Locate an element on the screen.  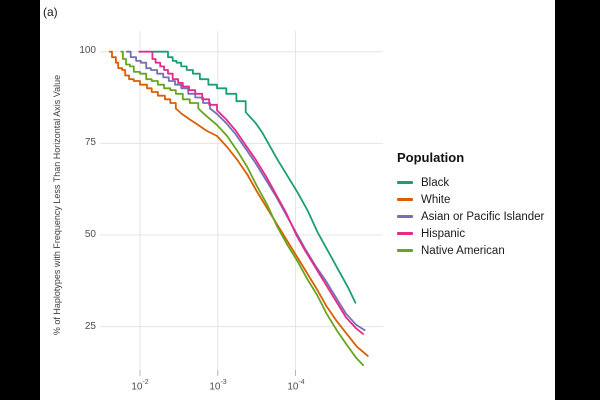
legend-swatch-black is located at coordinates (405, 182).